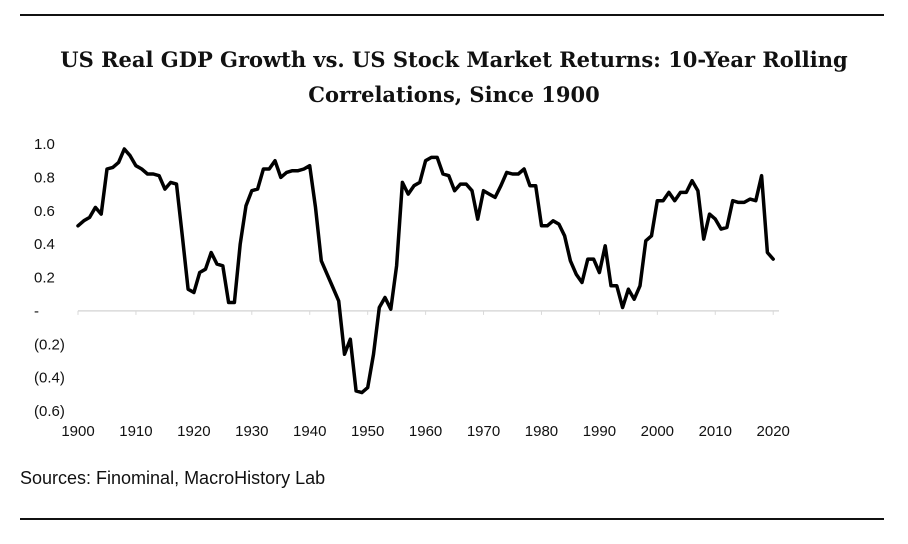  What do you see at coordinates (36, 311) in the screenshot?
I see `y-tick-label: -` at bounding box center [36, 311].